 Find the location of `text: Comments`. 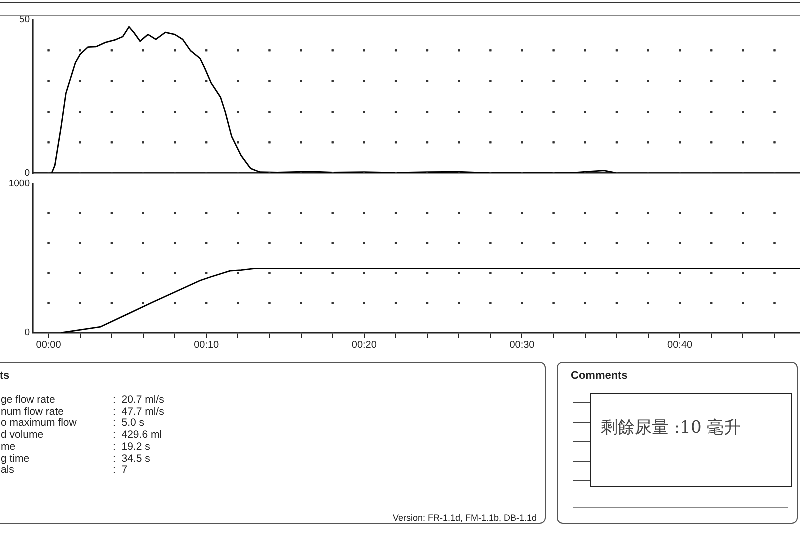

text: Comments is located at coordinates (599, 376).